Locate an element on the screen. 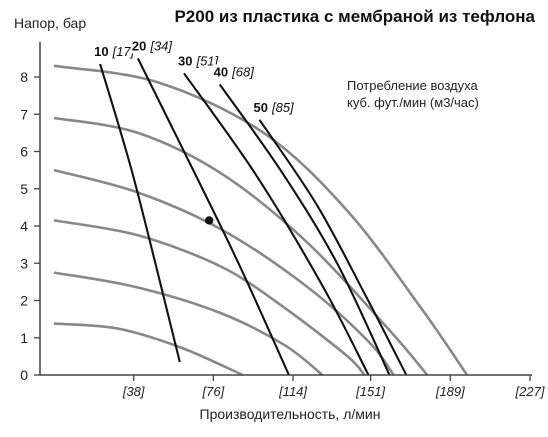 The image size is (548, 437). y-tick-label: 0 is located at coordinates (24, 375).